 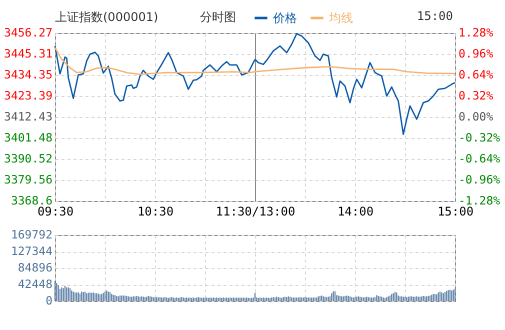 I want to click on y-tick-label: 3445.31, so click(x=28, y=53).